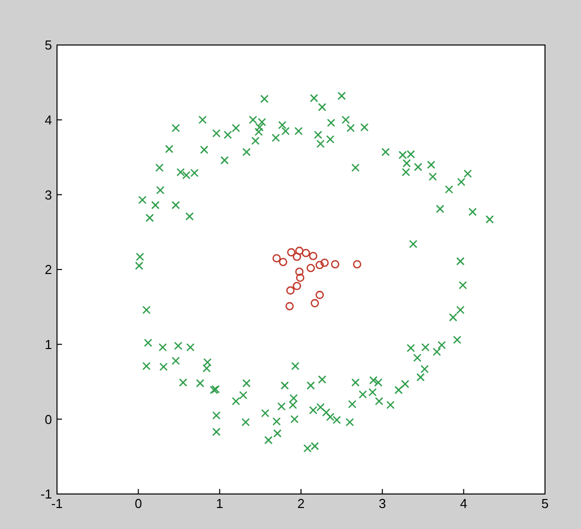 The width and height of the screenshot is (581, 529). What do you see at coordinates (301, 504) in the screenshot?
I see `x-tick-label: 2` at bounding box center [301, 504].